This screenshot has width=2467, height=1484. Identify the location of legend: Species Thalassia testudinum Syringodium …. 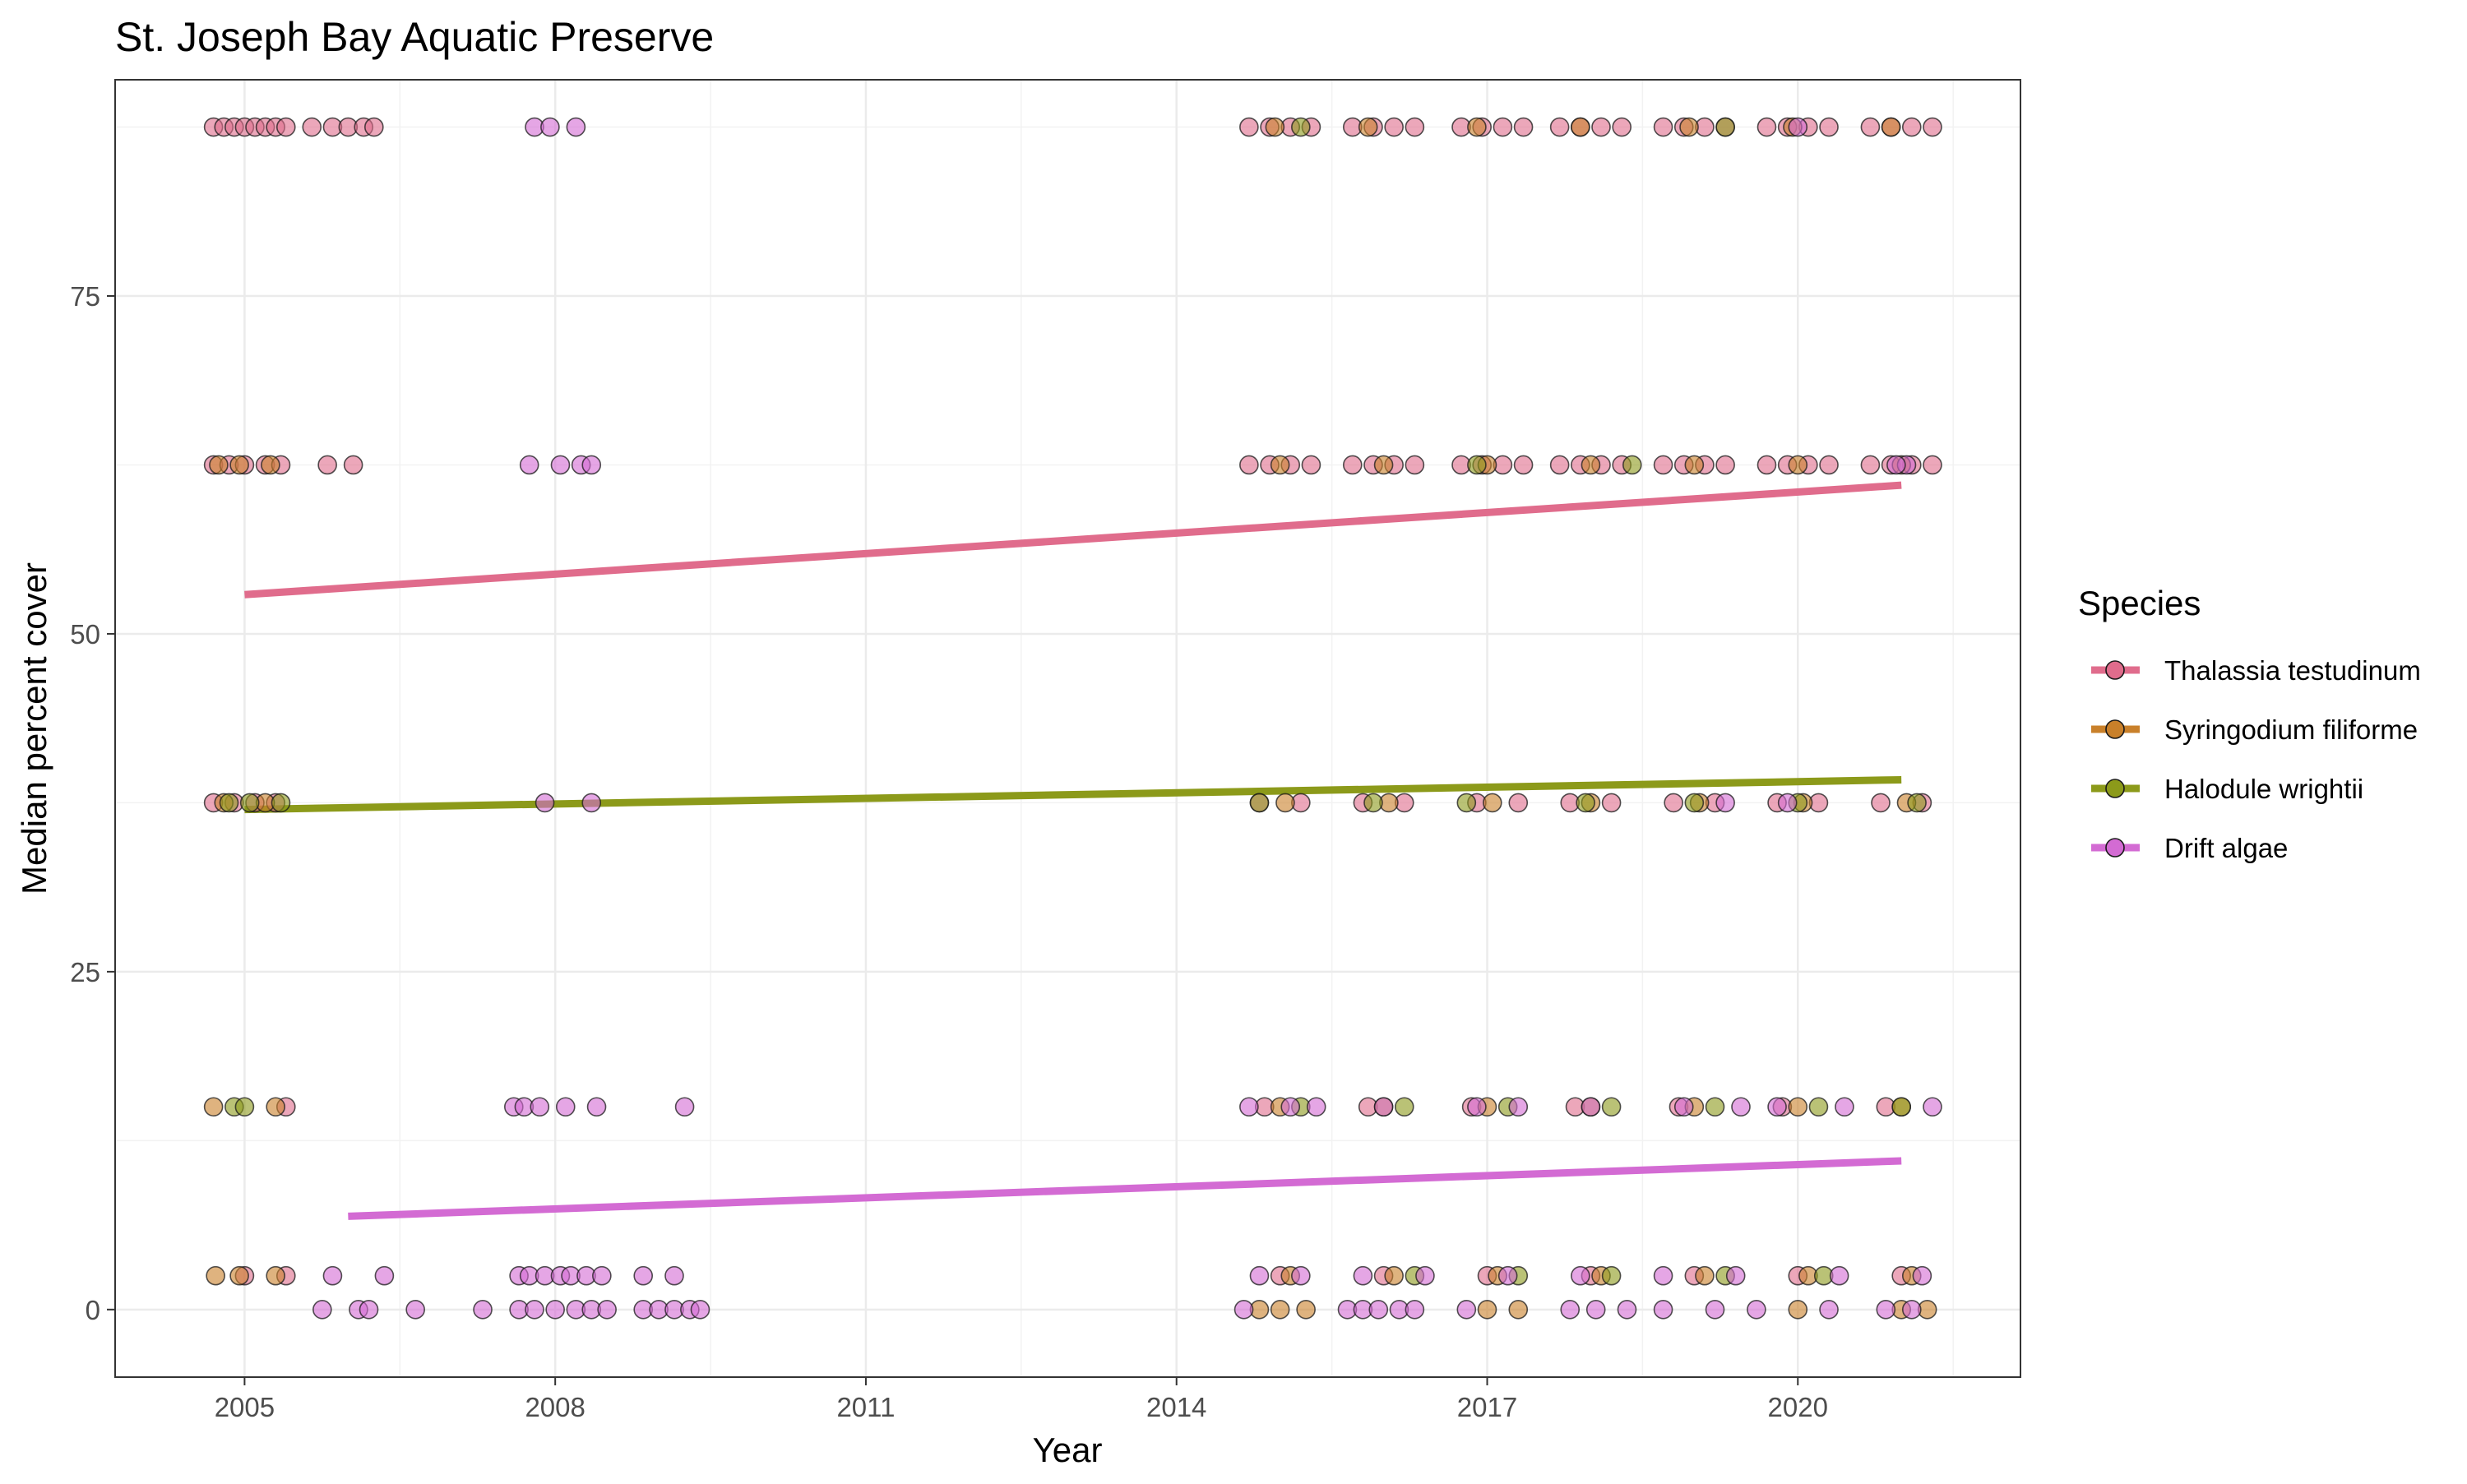
(2249, 723).